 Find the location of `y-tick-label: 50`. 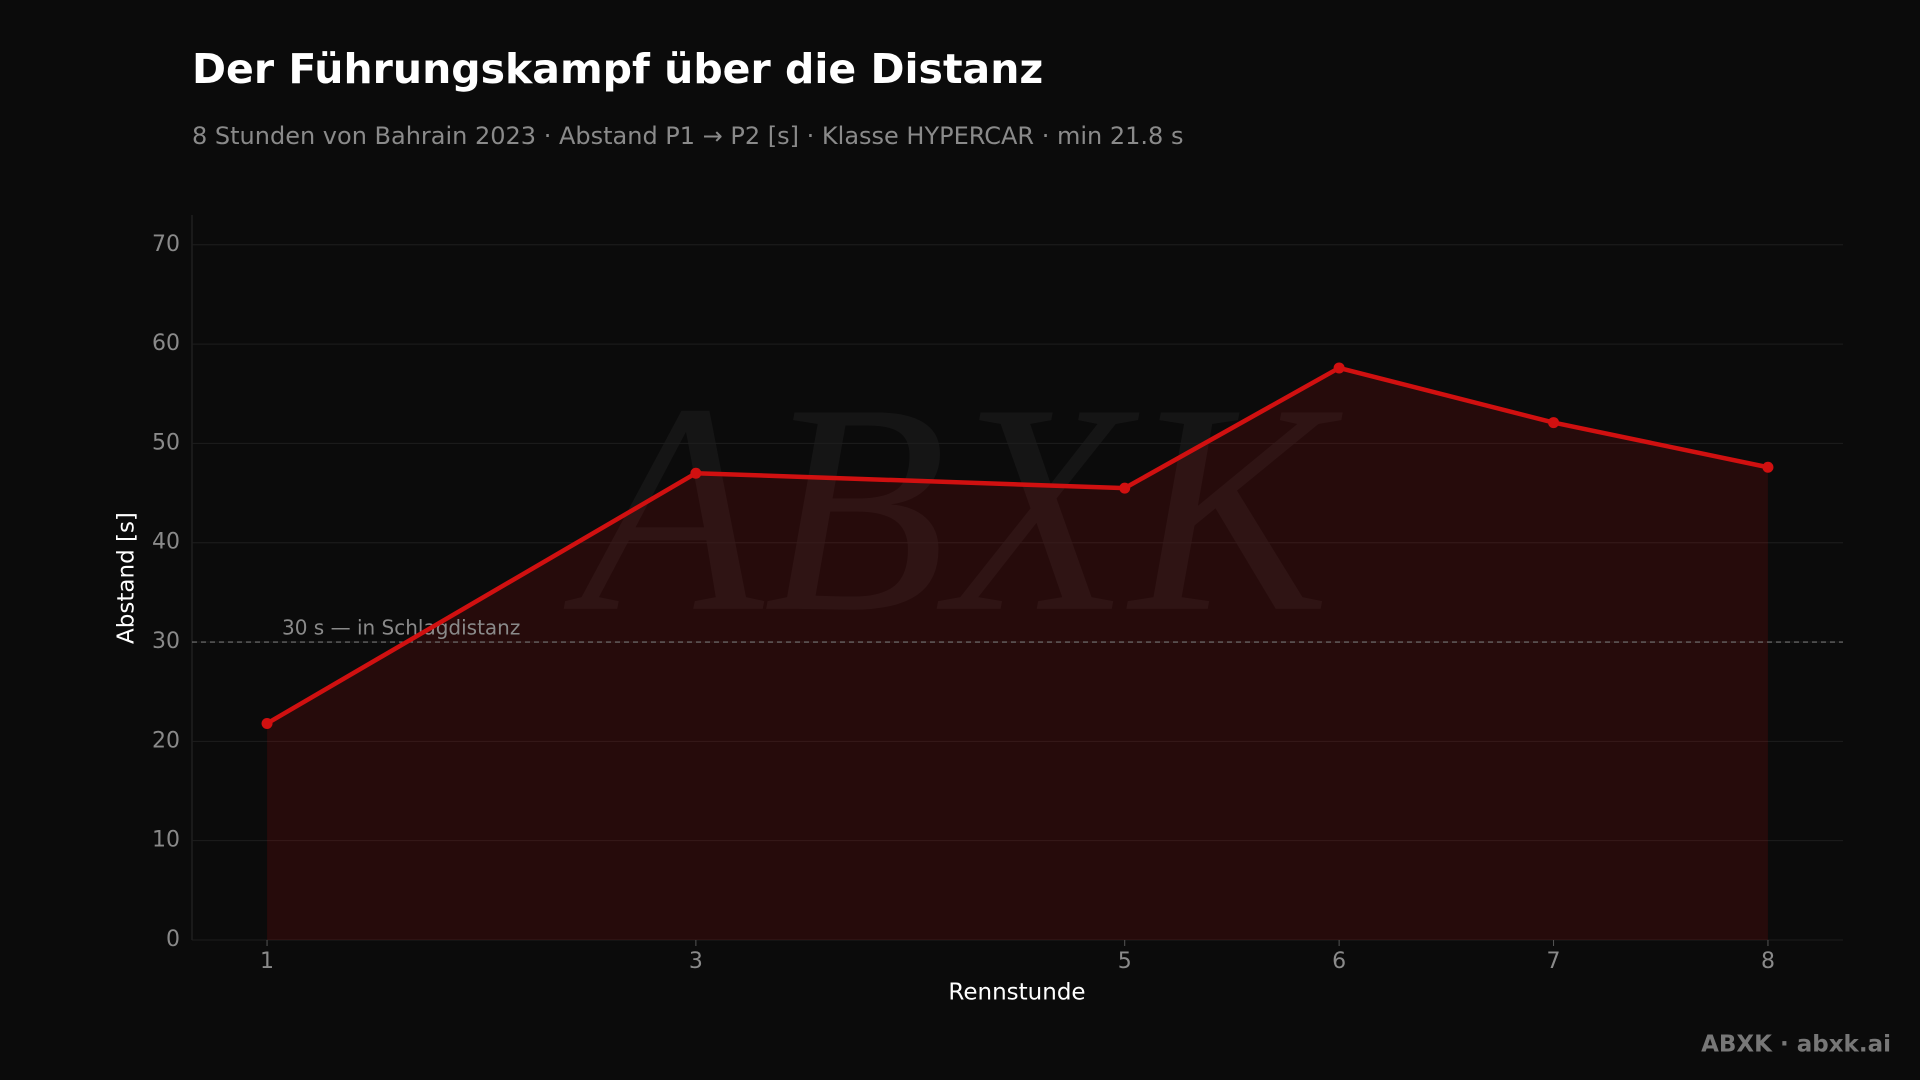

y-tick-label: 50 is located at coordinates (166, 442).